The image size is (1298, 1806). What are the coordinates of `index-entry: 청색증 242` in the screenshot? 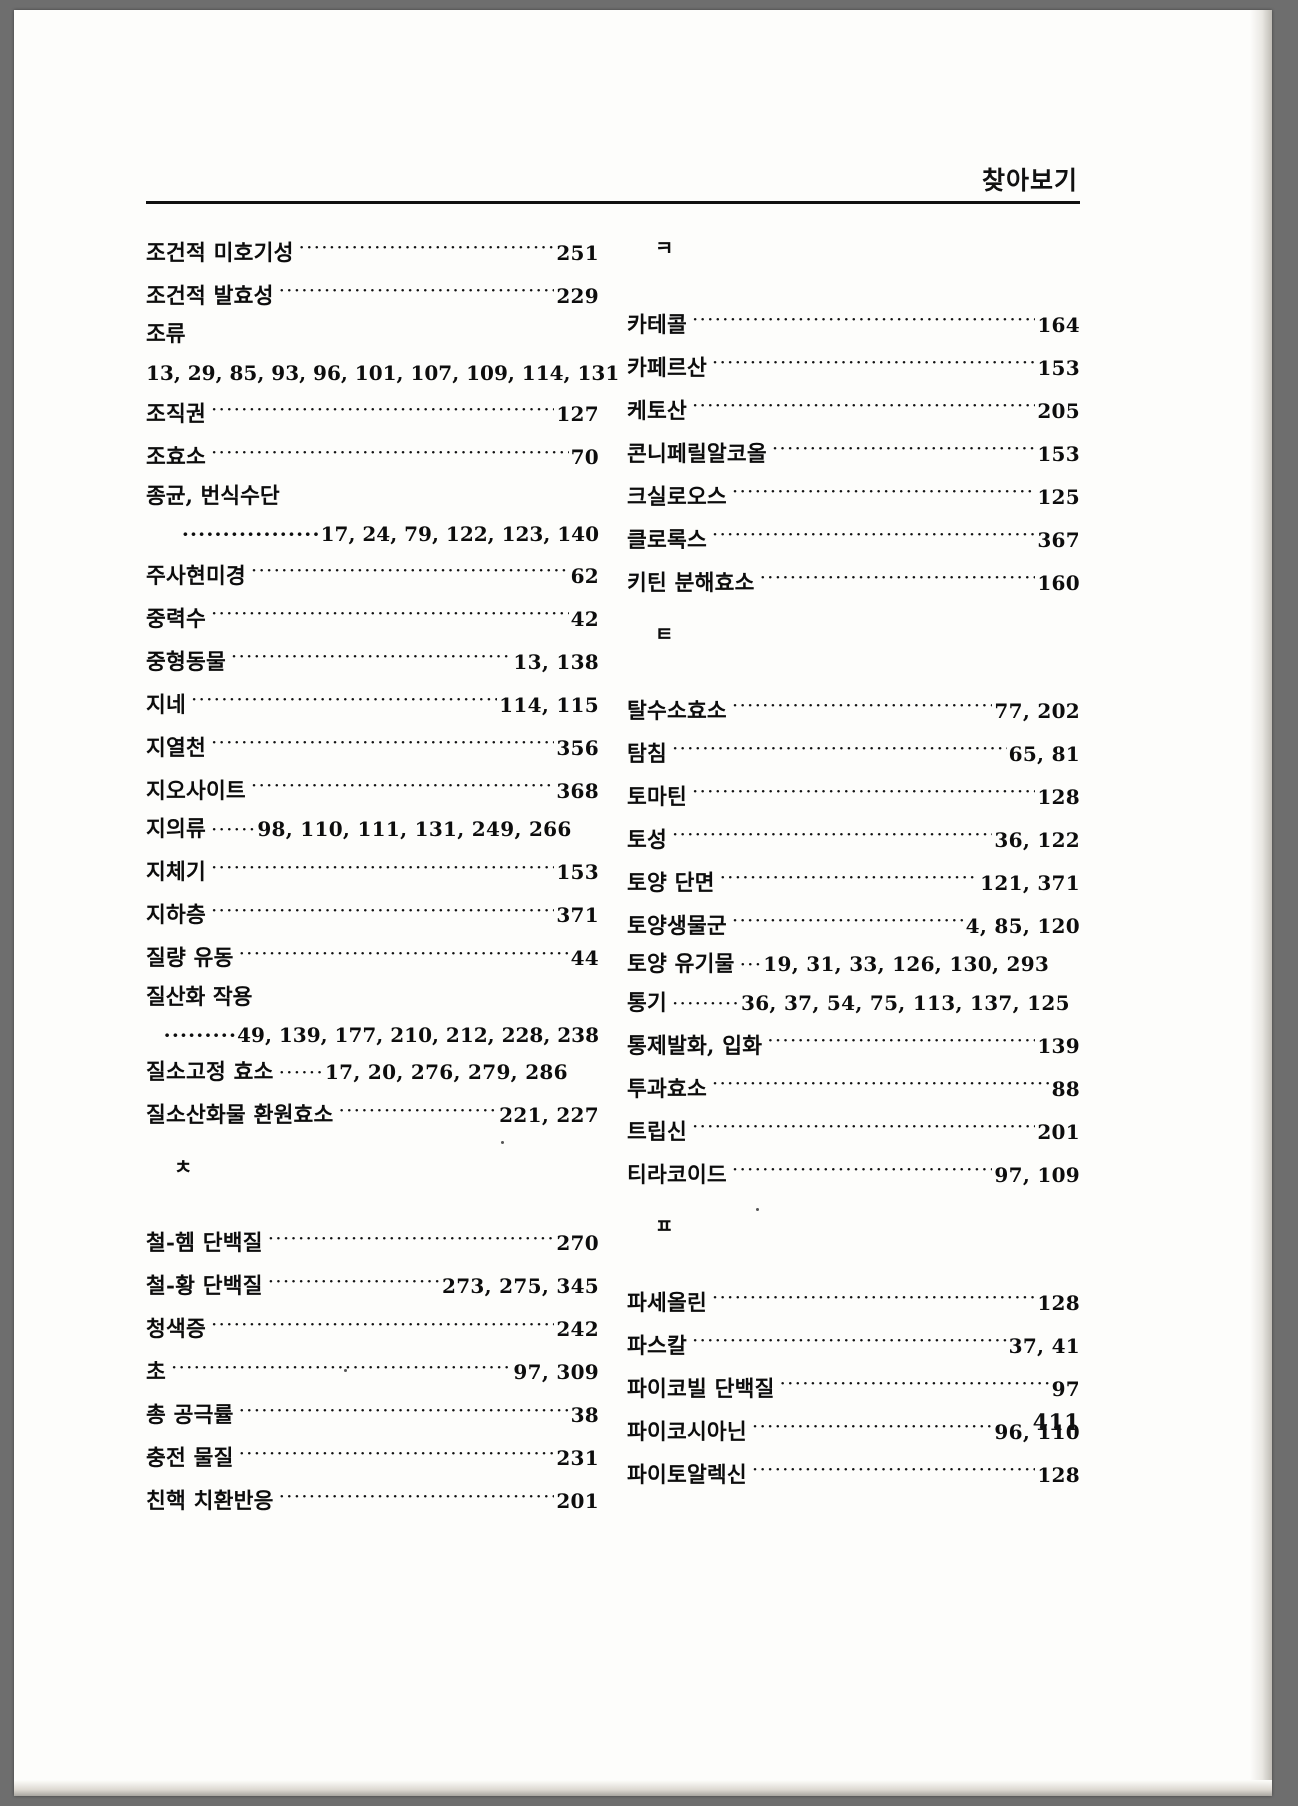 It's located at (372, 1328).